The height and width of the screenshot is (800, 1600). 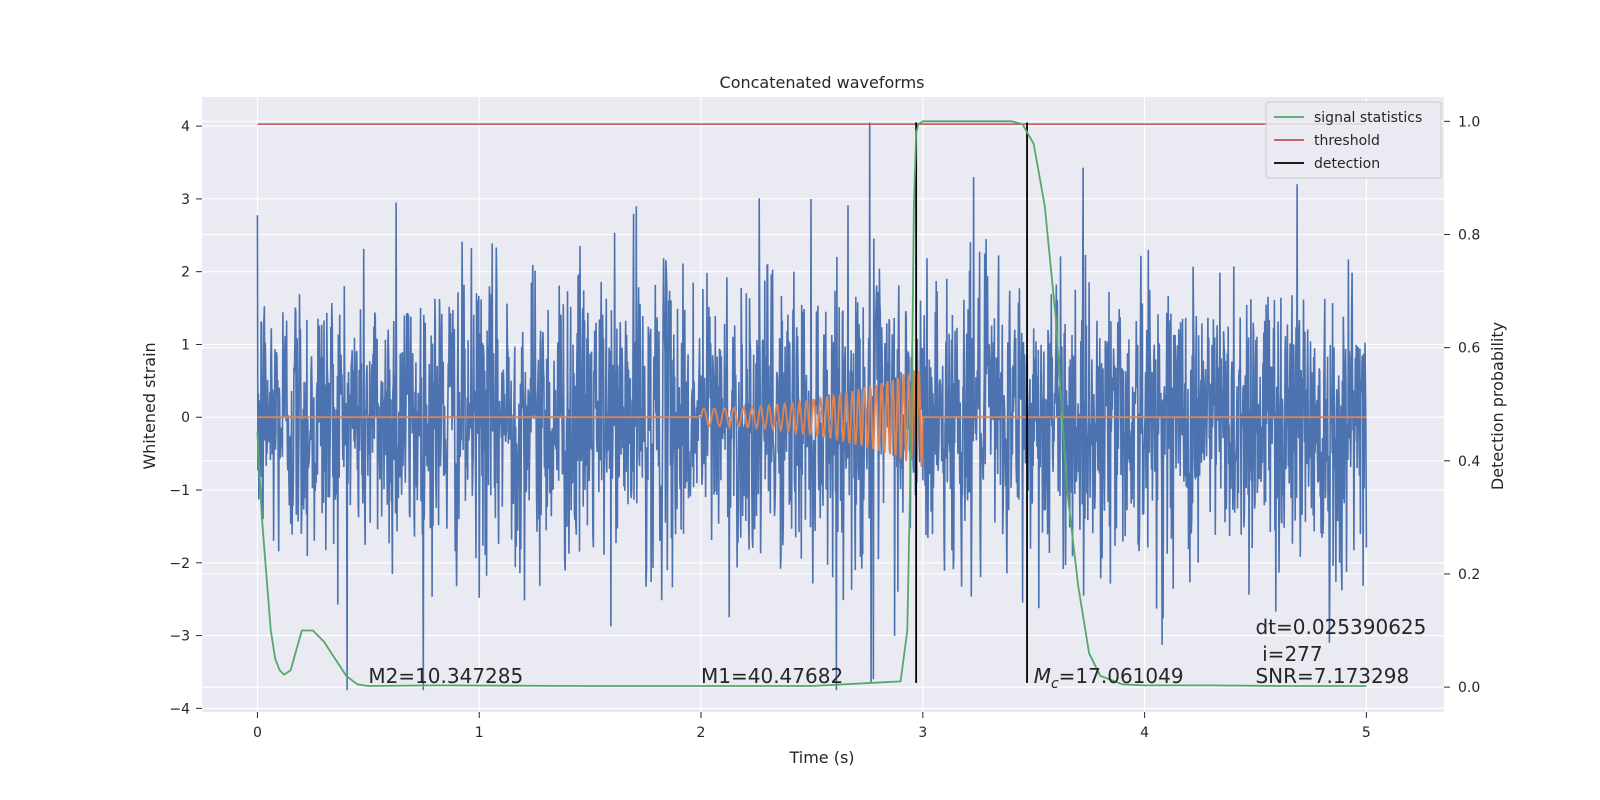 I want to click on x-axis-label: Time (s), so click(x=821, y=757).